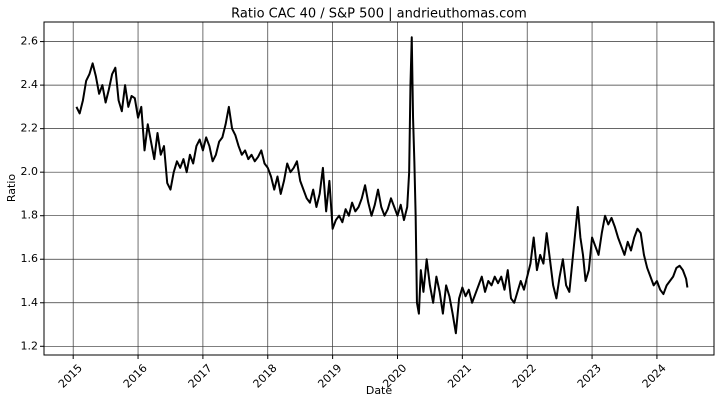 The height and width of the screenshot is (403, 720). What do you see at coordinates (654, 376) in the screenshot?
I see `x-tick-label: 2024` at bounding box center [654, 376].